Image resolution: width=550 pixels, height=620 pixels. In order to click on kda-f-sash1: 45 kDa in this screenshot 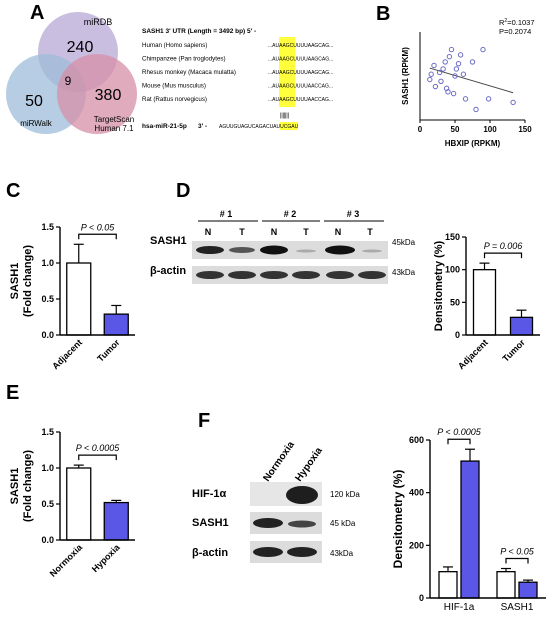, I will do `click(343, 523)`.